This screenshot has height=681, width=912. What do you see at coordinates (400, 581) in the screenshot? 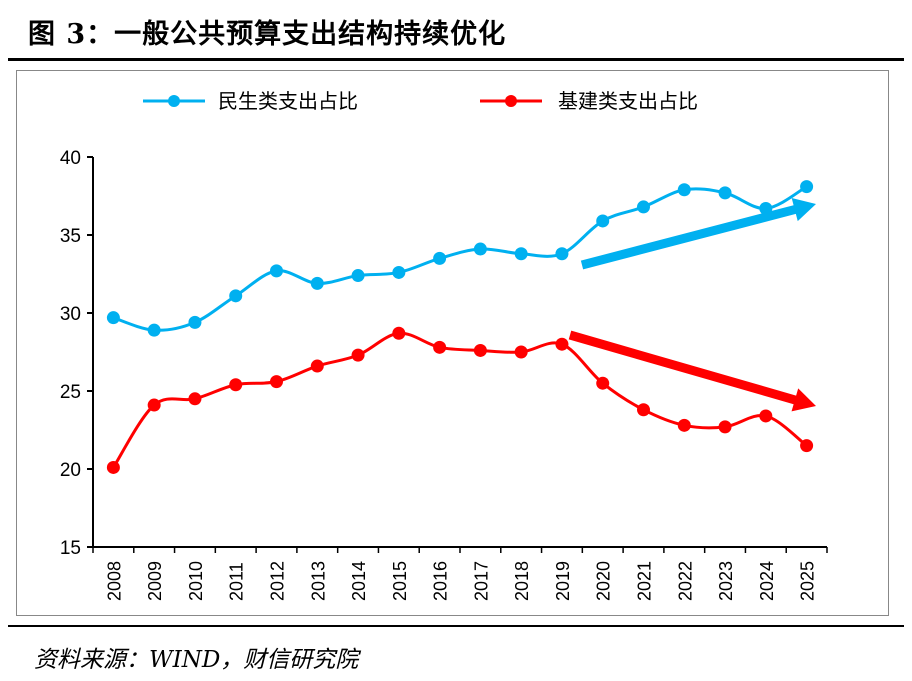
I see `x-tick-label: 2015` at bounding box center [400, 581].